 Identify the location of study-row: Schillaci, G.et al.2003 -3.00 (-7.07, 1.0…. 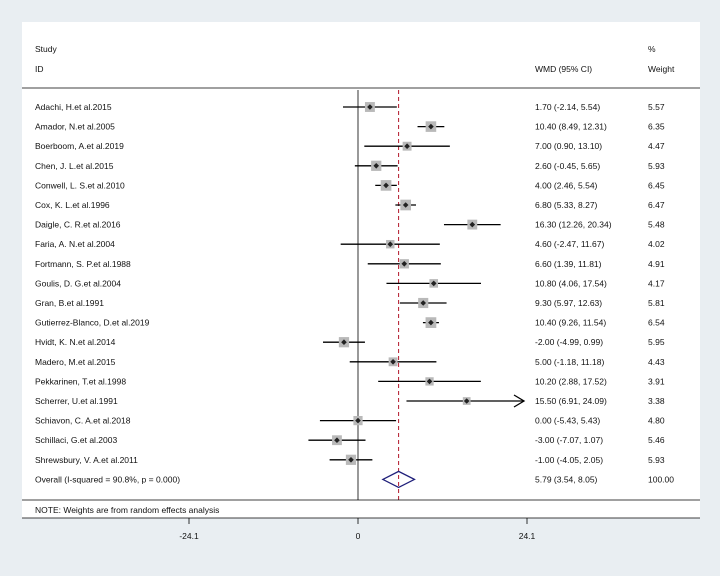
(350, 440).